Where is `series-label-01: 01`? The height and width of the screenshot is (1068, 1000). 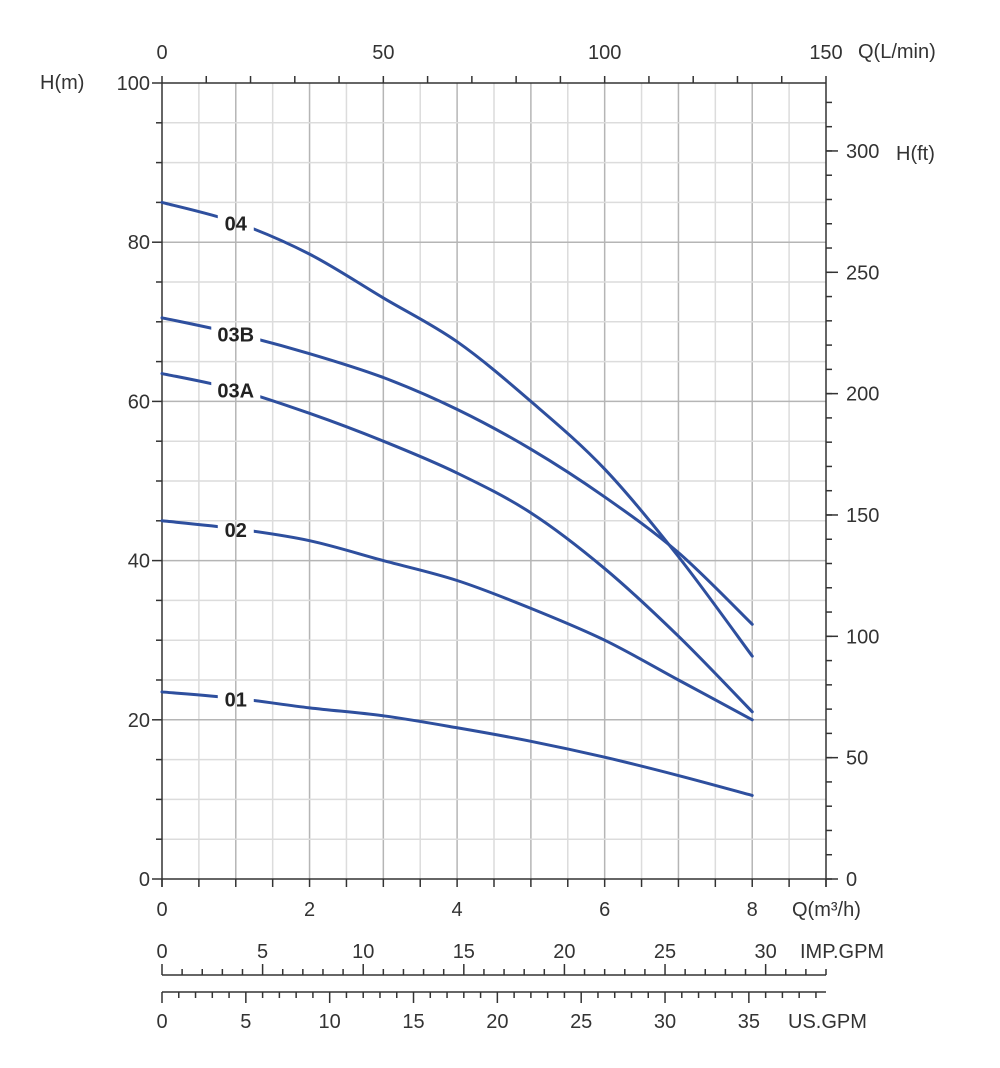
series-label-01: 01 is located at coordinates (236, 700).